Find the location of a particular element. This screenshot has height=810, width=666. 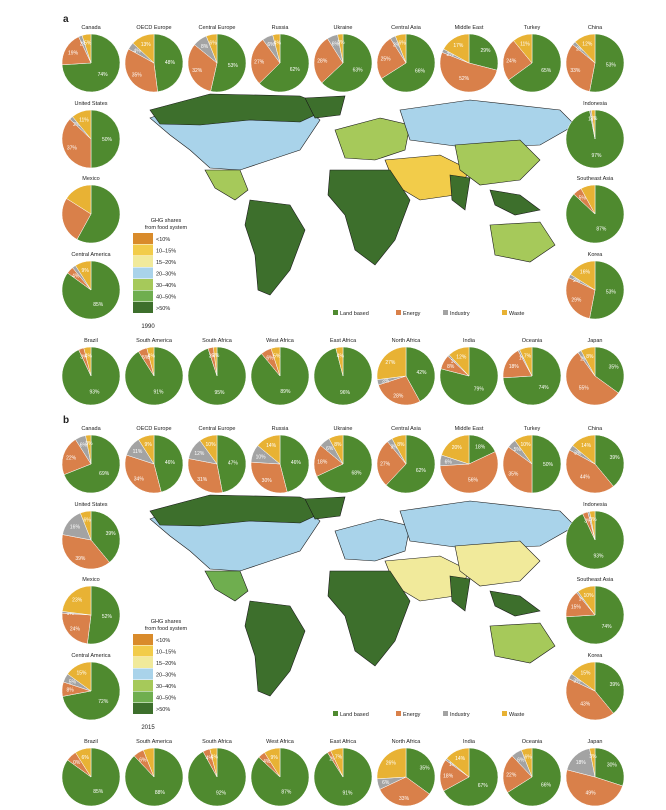

category-legend-label: Industry is located at coordinates (460, 314).